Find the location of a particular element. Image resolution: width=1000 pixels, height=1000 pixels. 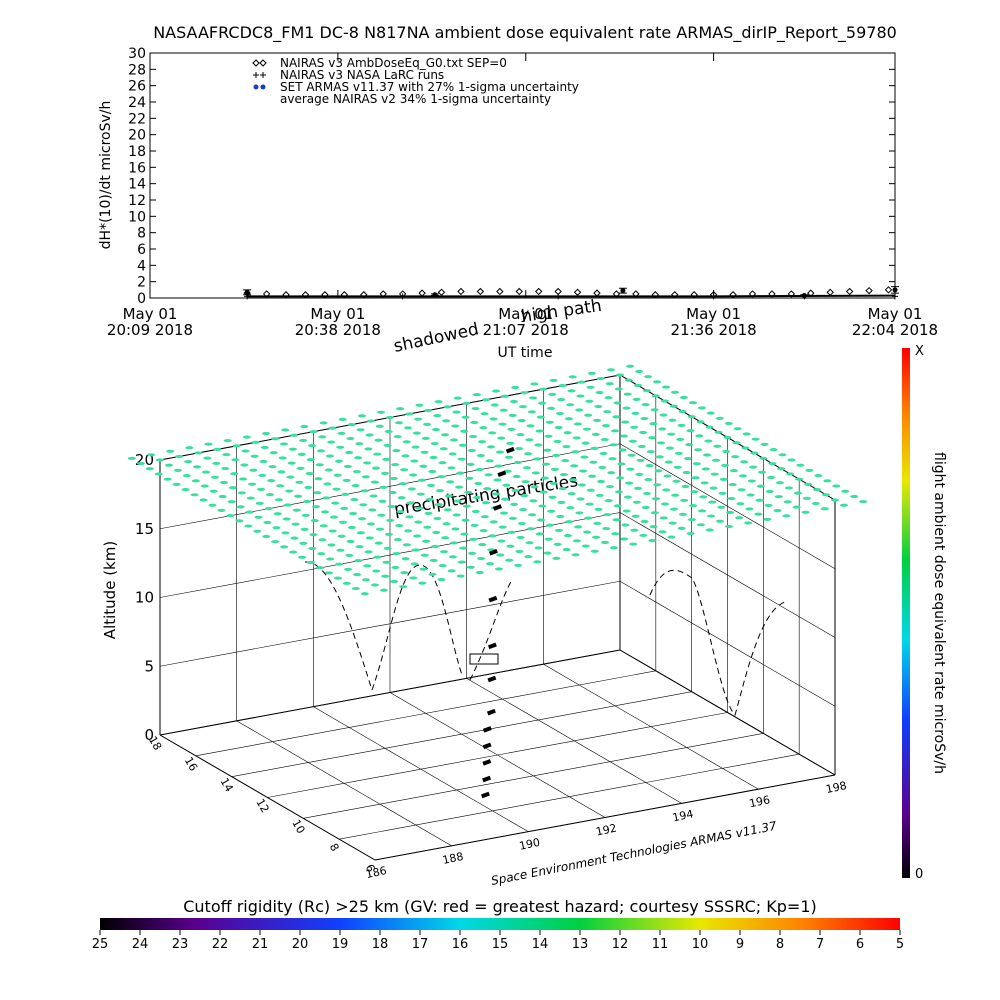

x-tick-label: 196 is located at coordinates (759, 801).